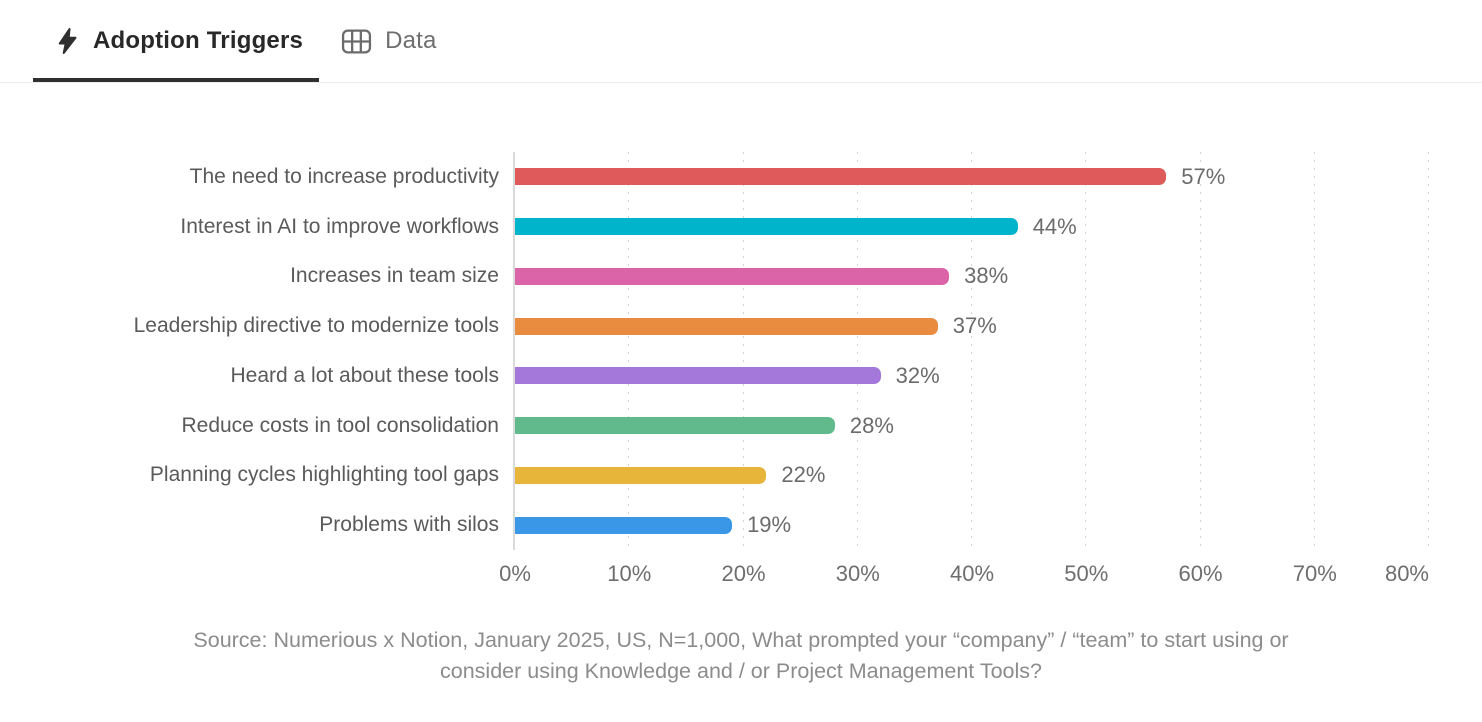 The height and width of the screenshot is (722, 1482). I want to click on x-tick-label: 60%, so click(1200, 573).